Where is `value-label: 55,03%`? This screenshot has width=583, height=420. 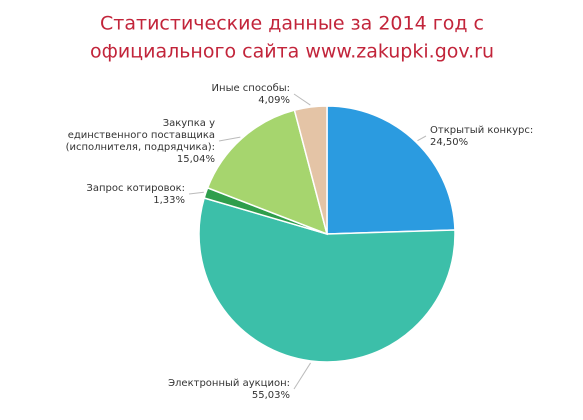
value-label: 55,03% is located at coordinates (271, 395).